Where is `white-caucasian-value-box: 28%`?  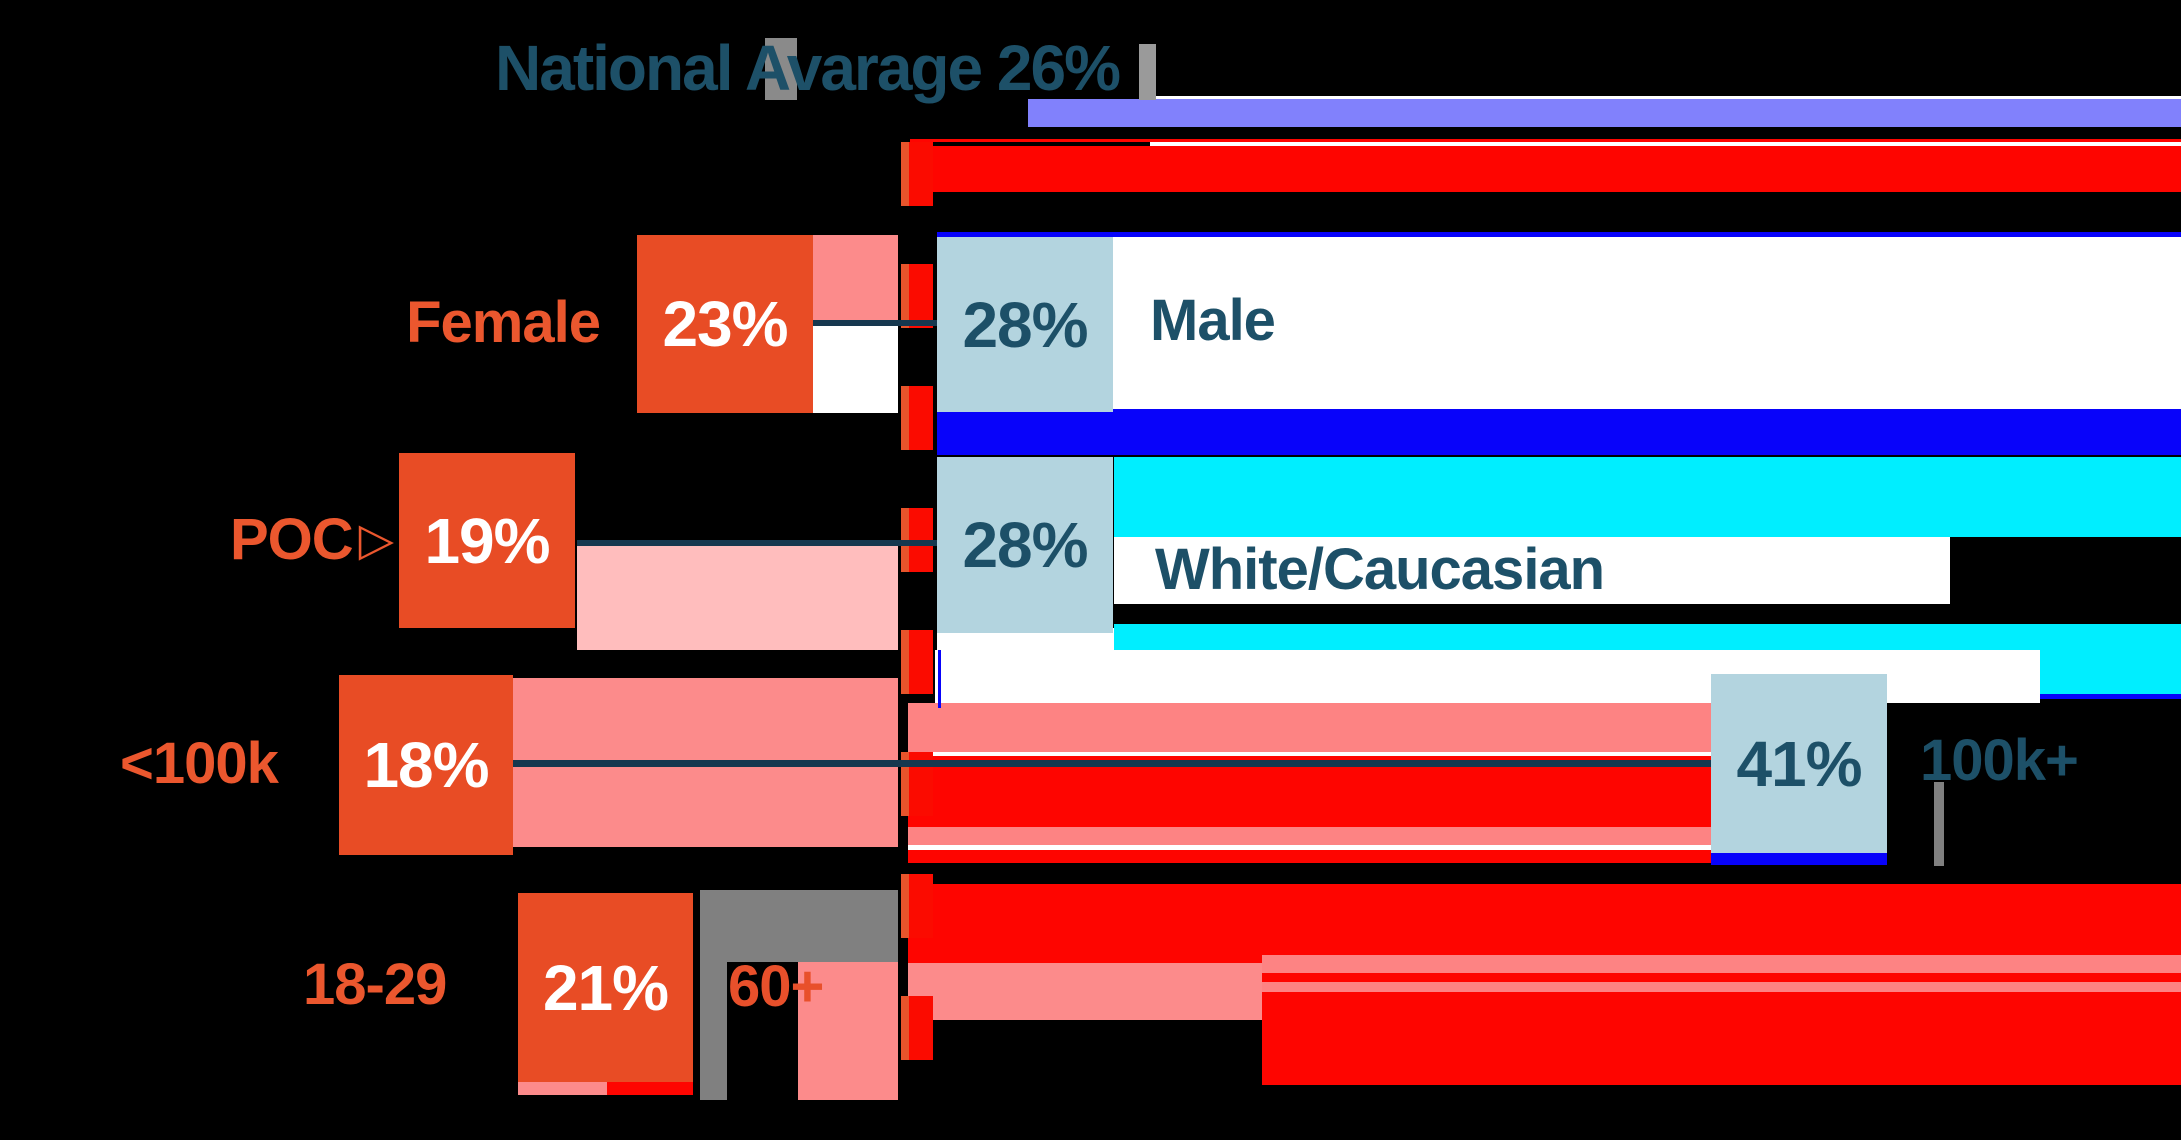
white-caucasian-value-box: 28% is located at coordinates (1025, 545).